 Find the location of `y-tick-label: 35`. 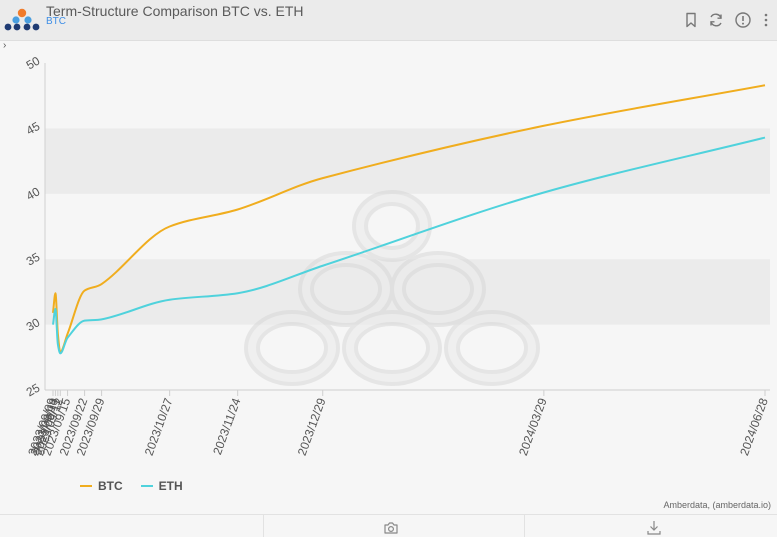

y-tick-label: 35 is located at coordinates (33, 259).